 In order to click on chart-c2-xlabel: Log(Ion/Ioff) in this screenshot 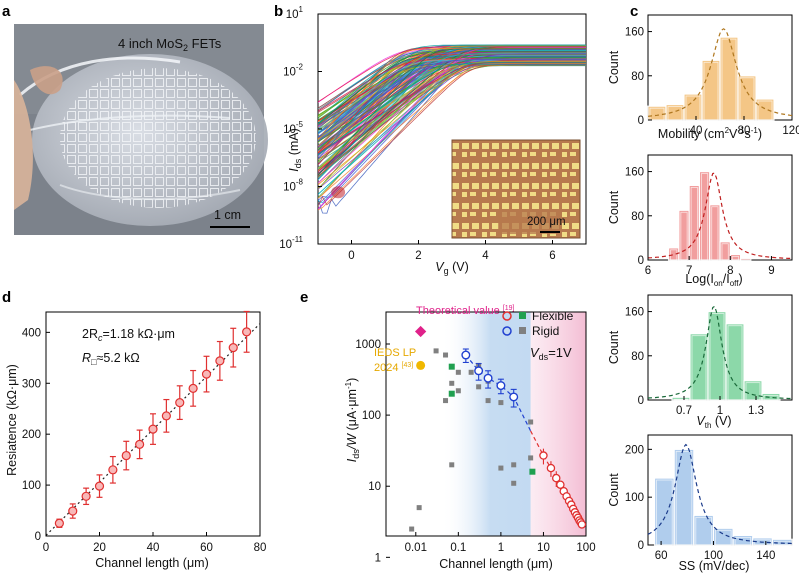, I will do `click(713, 280)`.